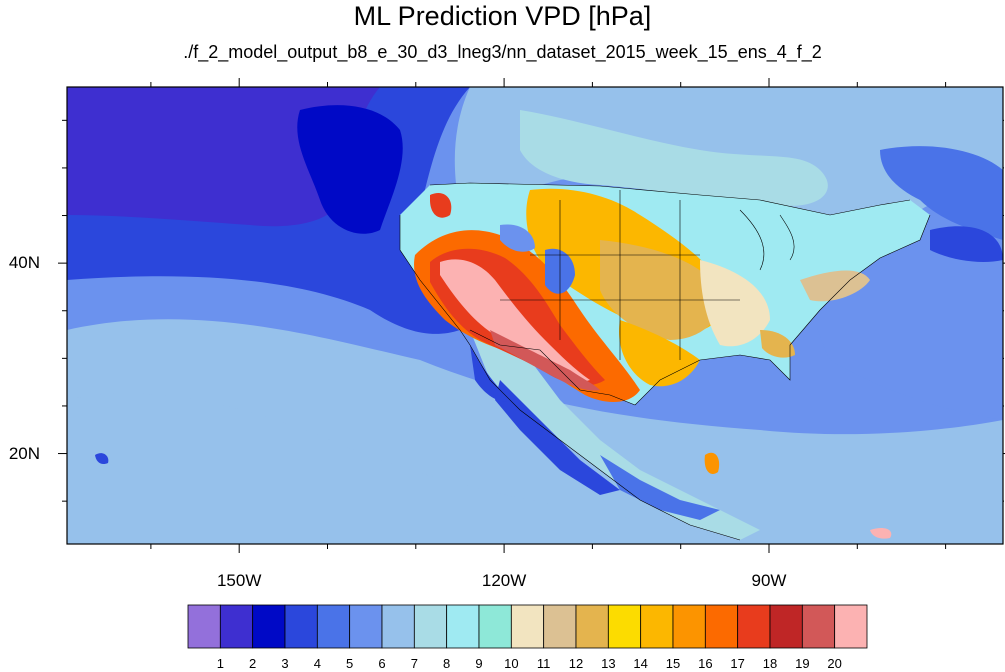 The image size is (1005, 672). Describe the element at coordinates (543, 663) in the screenshot. I see `colorbar-label: 11` at that location.